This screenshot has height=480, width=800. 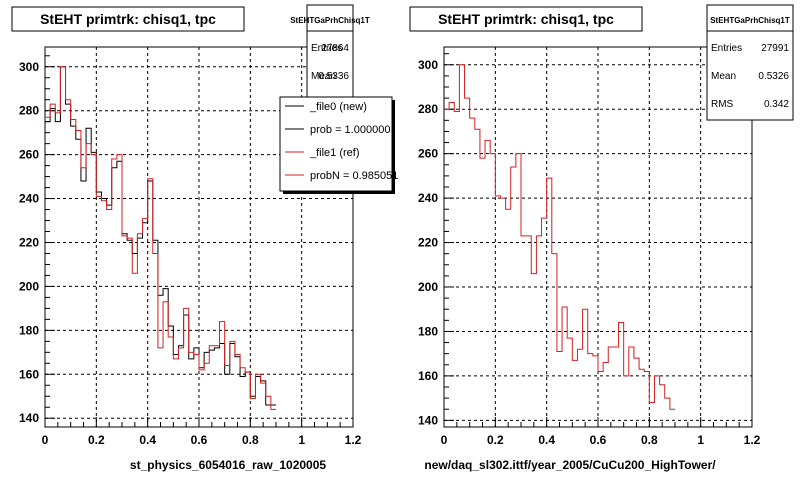 I want to click on right-y-tick-label-4: 220, so click(x=428, y=243).